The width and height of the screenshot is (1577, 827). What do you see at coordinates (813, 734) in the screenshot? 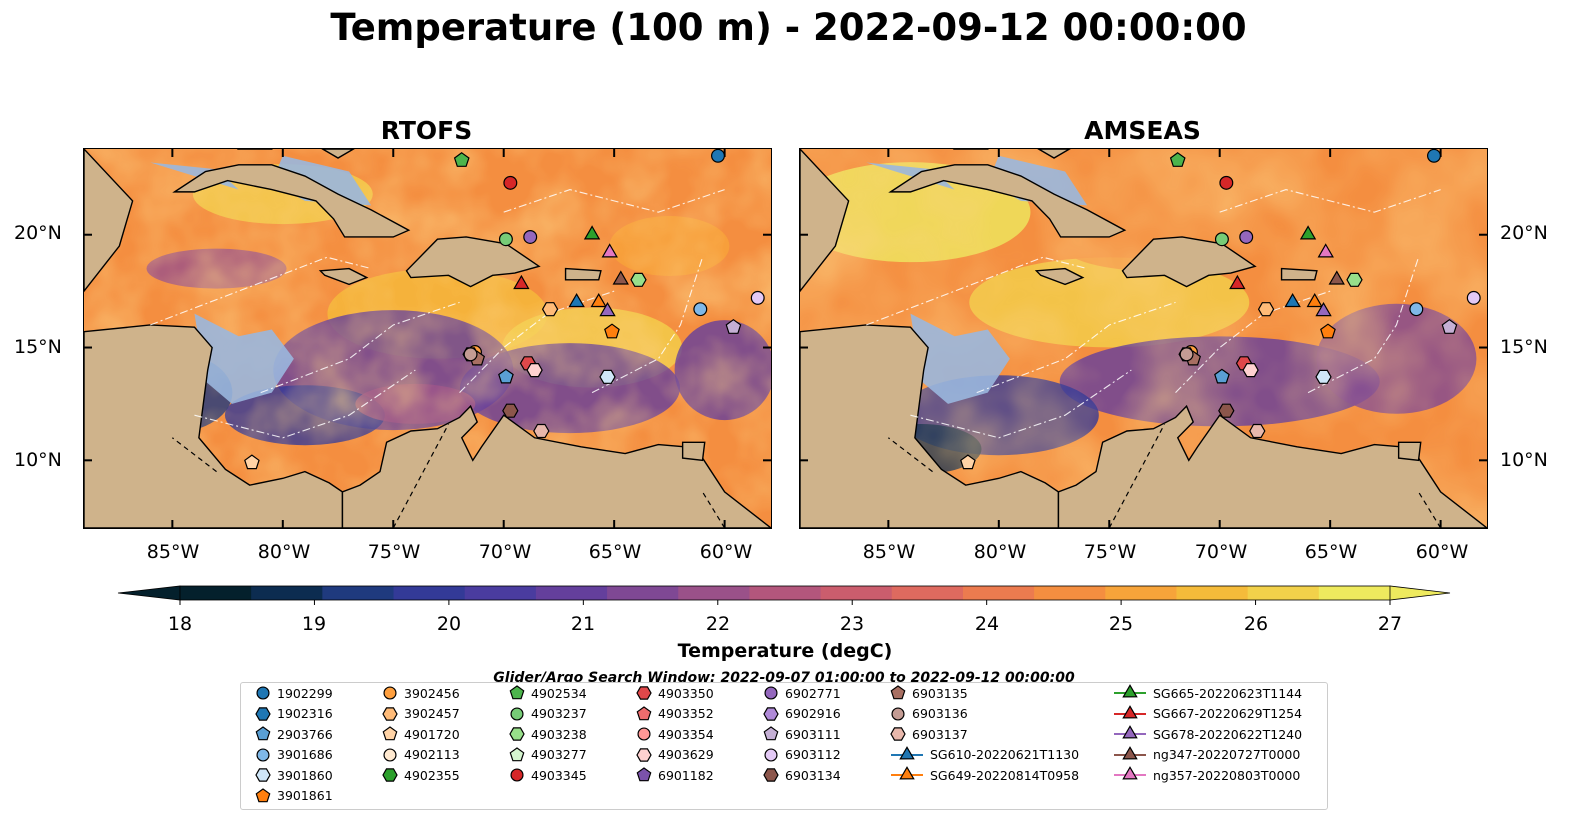
I see `legend-label: 6903111` at bounding box center [813, 734].